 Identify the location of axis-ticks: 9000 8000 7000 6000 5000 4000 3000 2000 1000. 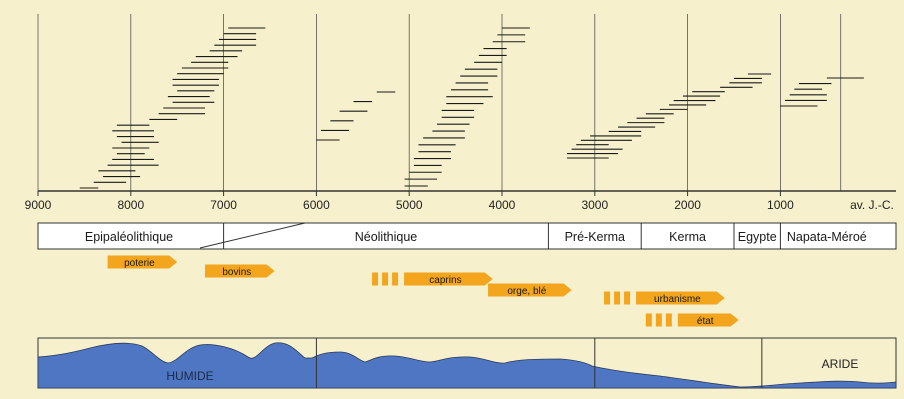
(409, 201).